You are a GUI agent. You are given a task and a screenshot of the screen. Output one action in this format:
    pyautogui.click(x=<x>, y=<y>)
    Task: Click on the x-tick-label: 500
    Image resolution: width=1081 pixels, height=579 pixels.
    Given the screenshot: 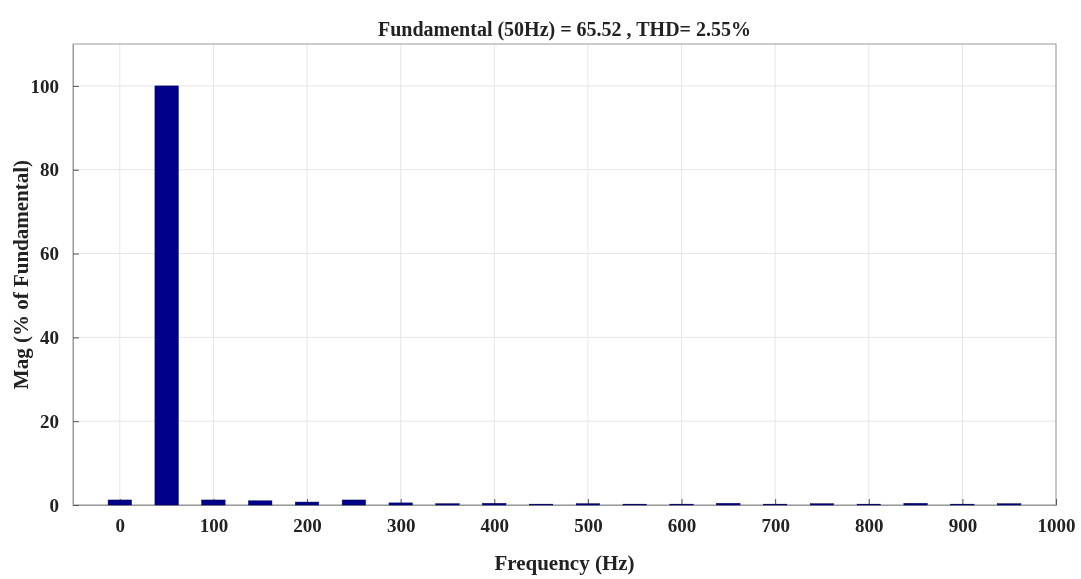 What is the action you would take?
    pyautogui.click(x=588, y=526)
    